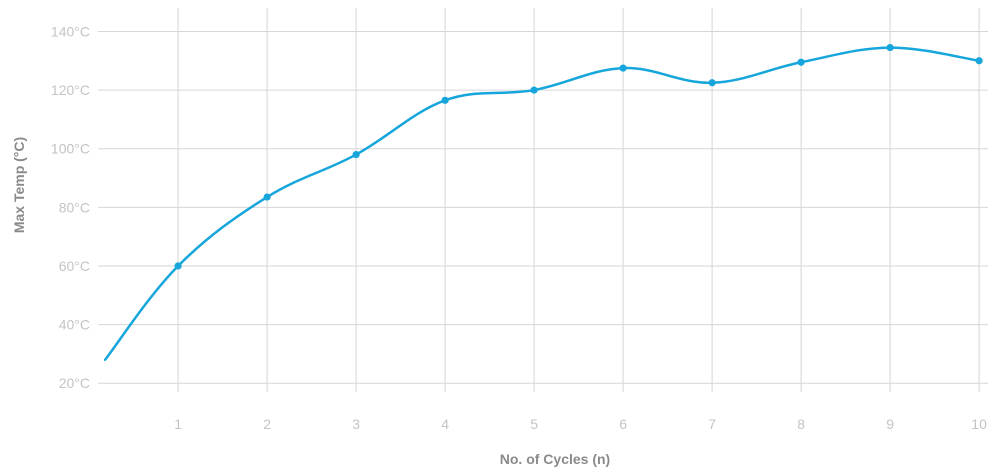 Image resolution: width=1004 pixels, height=470 pixels. What do you see at coordinates (801, 424) in the screenshot?
I see `x-tick-label: 8` at bounding box center [801, 424].